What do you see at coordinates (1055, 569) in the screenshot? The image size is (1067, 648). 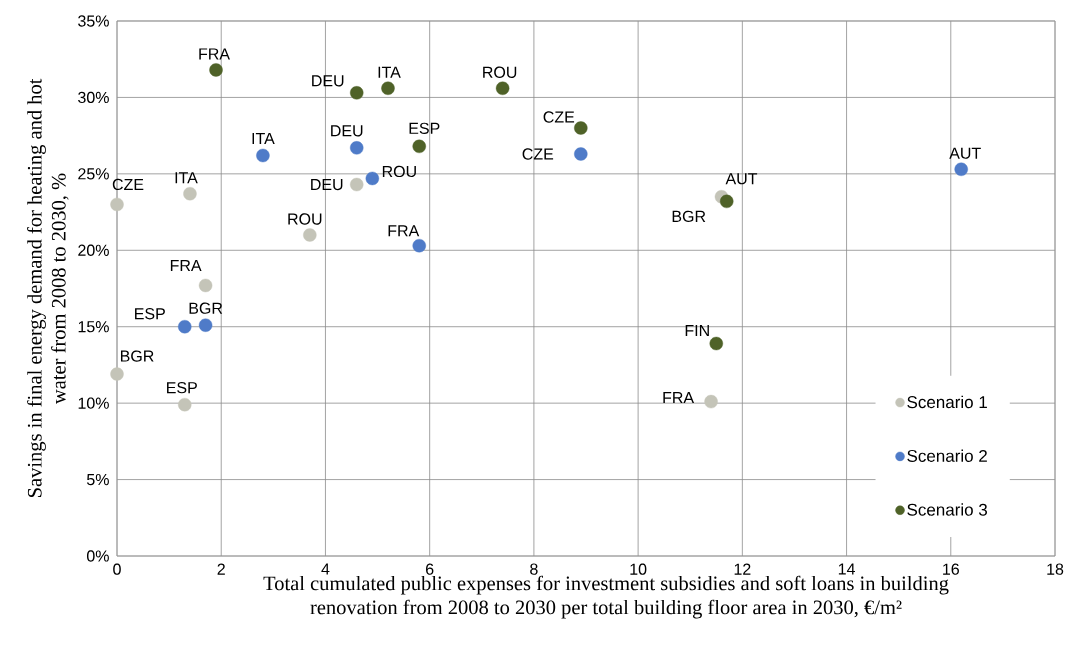 I see `x-tick-label: 18` at bounding box center [1055, 569].